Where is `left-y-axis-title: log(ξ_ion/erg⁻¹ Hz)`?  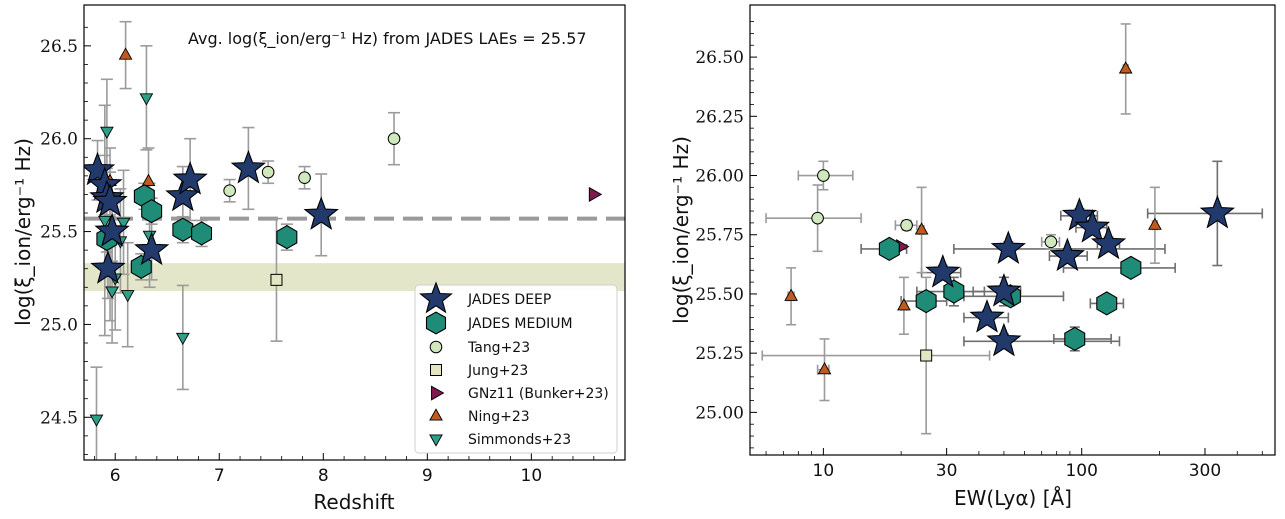
left-y-axis-title: log(ξ_ion/erg⁻¹ Hz) is located at coordinates (23, 232).